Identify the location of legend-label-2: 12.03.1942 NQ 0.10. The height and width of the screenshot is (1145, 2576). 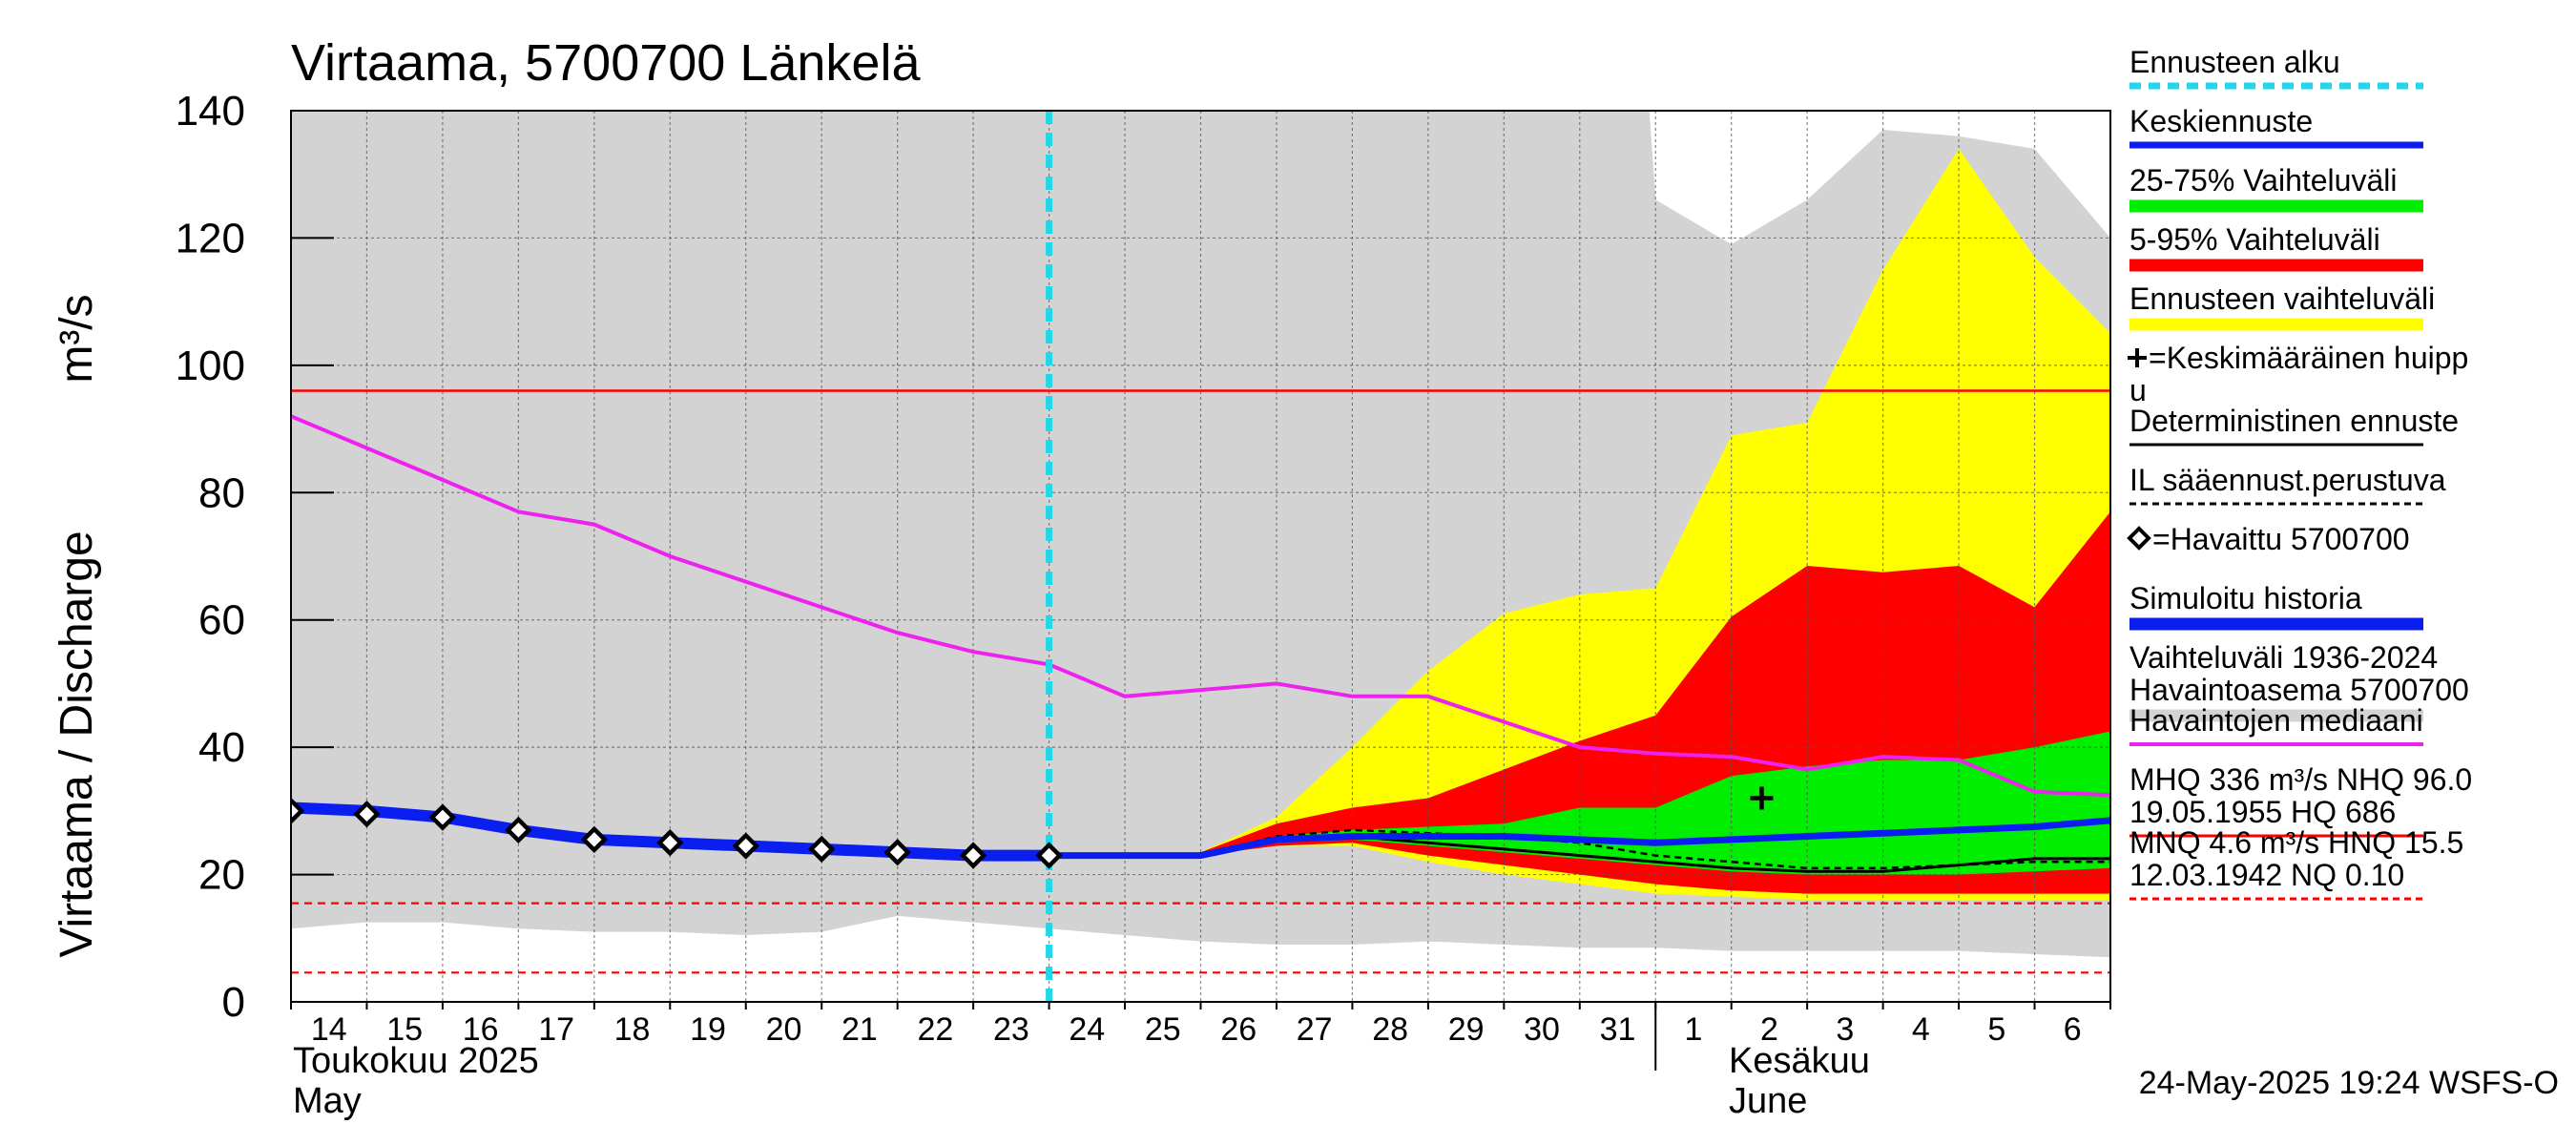
(2266, 875).